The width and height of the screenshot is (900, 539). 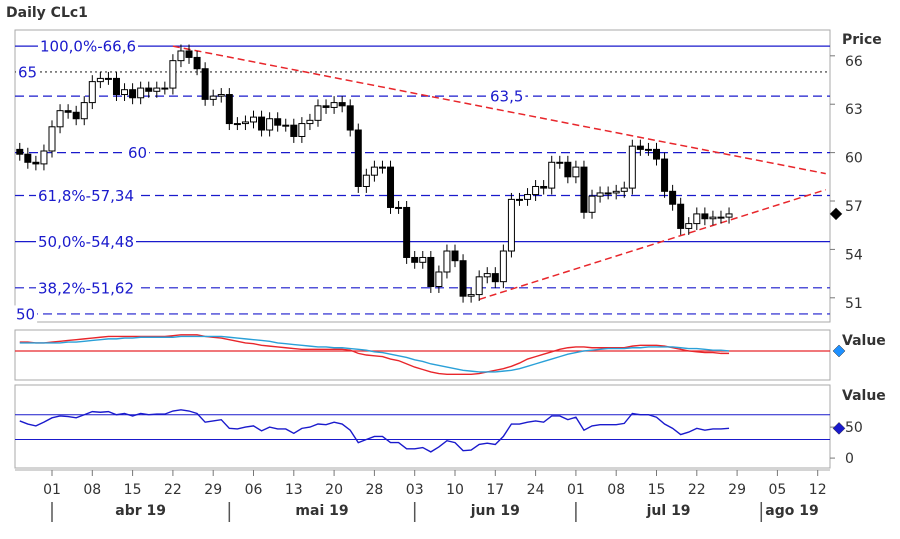 I want to click on level-label: 38,2%-51,62, so click(x=86, y=288).